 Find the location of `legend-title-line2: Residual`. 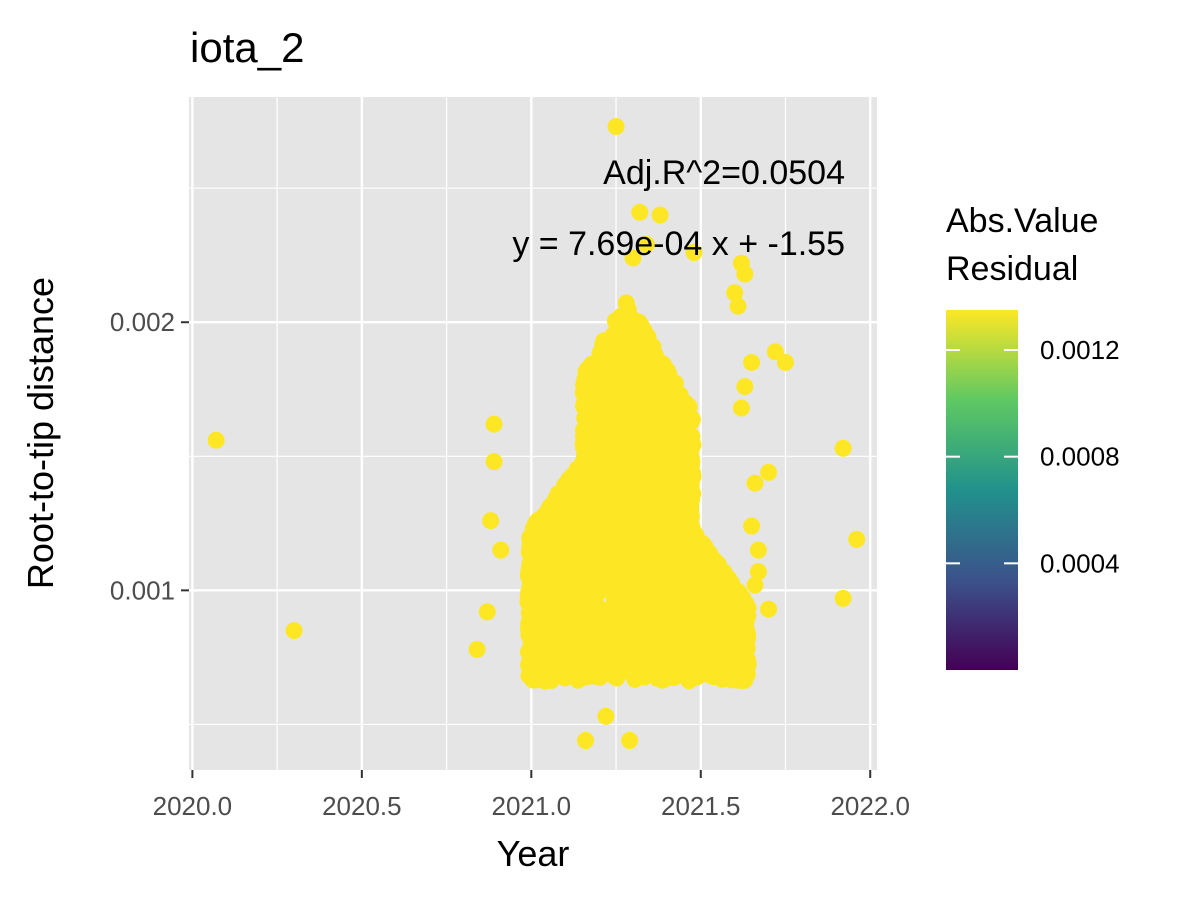

legend-title-line2: Residual is located at coordinates (1012, 269).